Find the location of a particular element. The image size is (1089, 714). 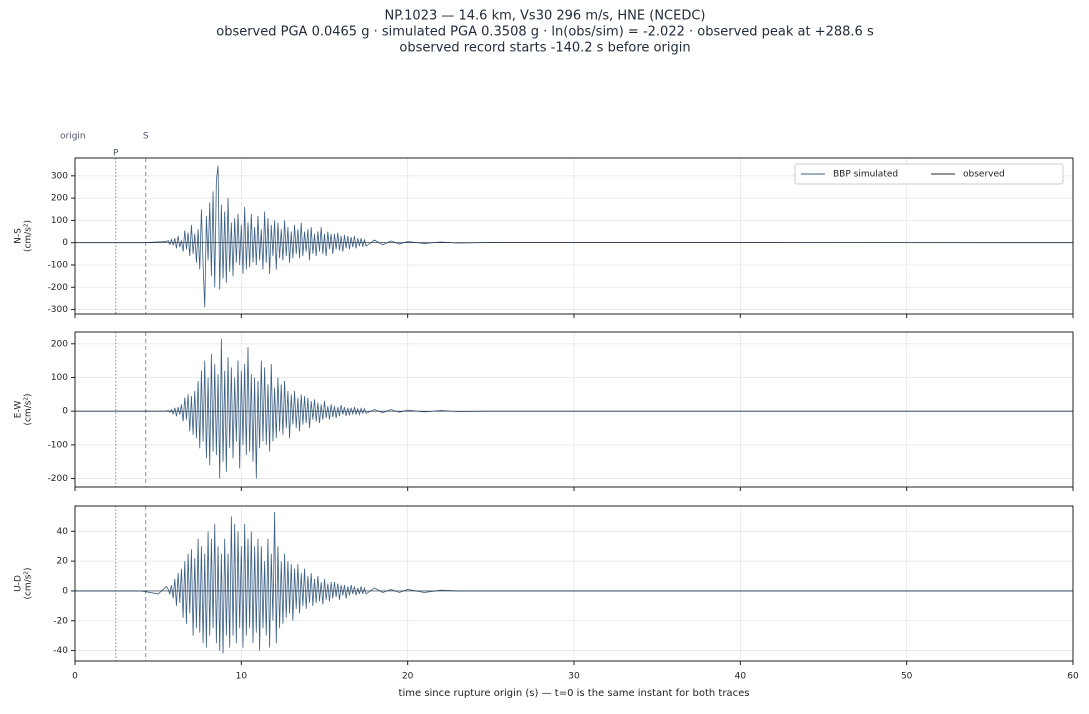

y-axis-label: U-D is located at coordinates (19, 583).